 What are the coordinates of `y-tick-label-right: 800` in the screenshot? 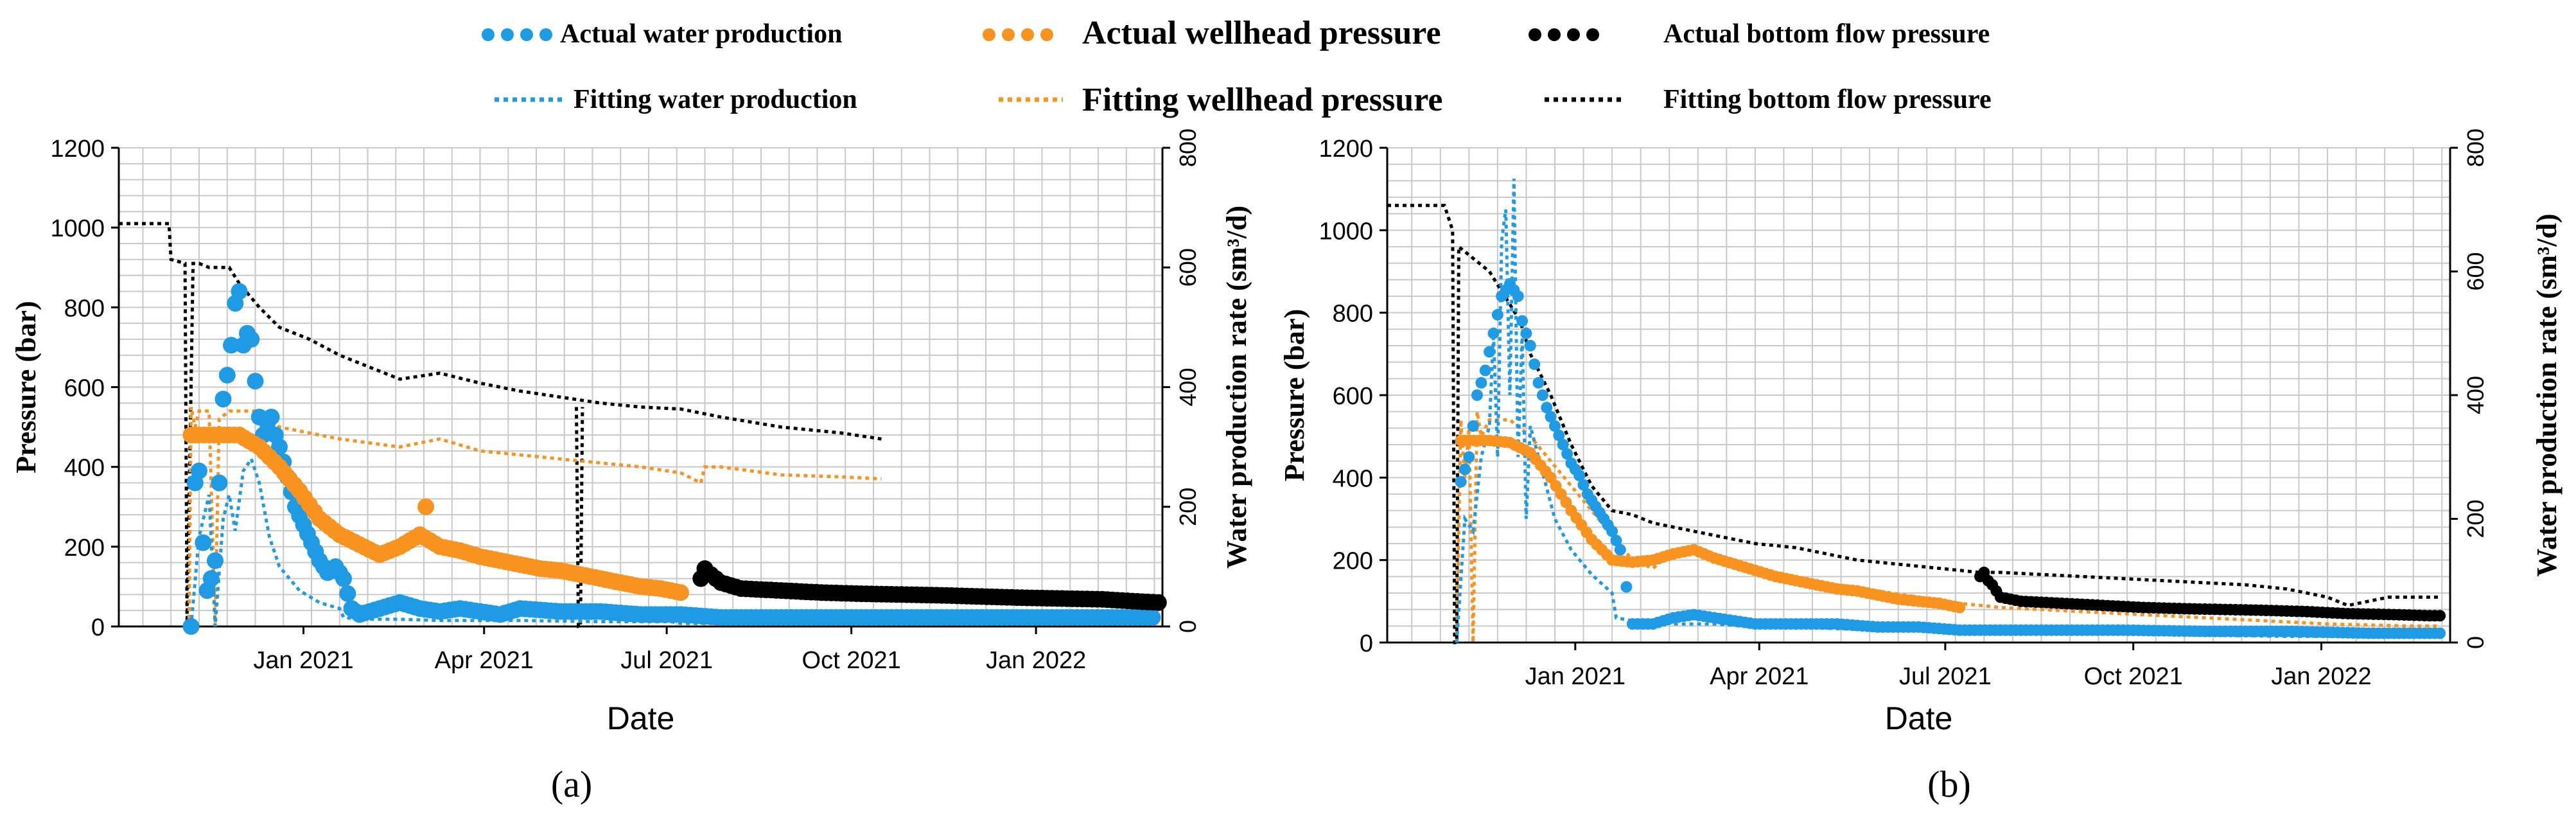 It's located at (1188, 148).